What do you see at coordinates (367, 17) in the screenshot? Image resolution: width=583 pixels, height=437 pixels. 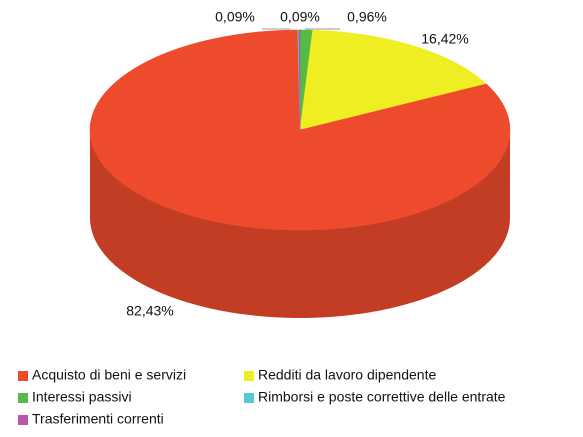 I see `data-label: 0,96%` at bounding box center [367, 17].